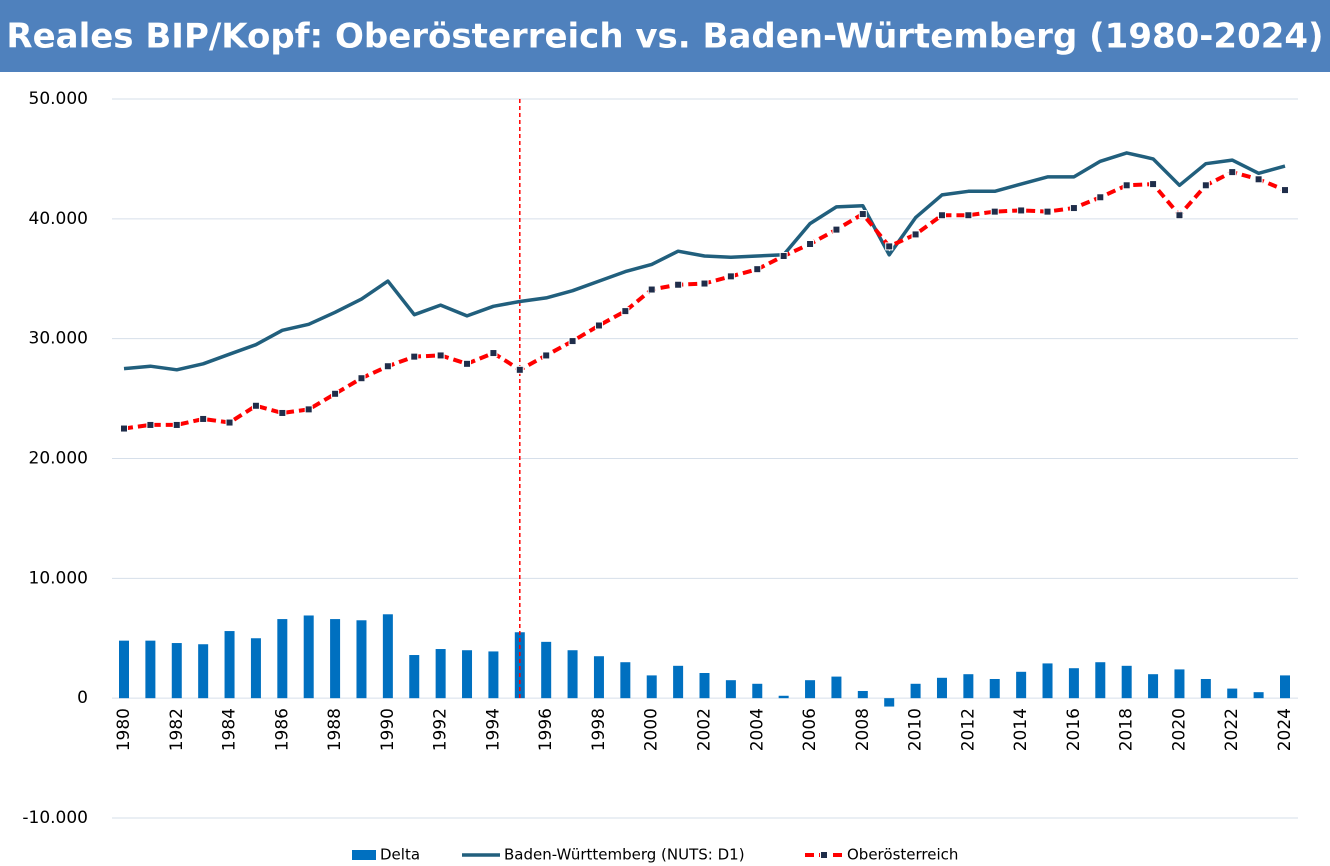 The width and height of the screenshot is (1330, 866). Describe the element at coordinates (757, 729) in the screenshot. I see `x-tick-label: 2004` at that location.